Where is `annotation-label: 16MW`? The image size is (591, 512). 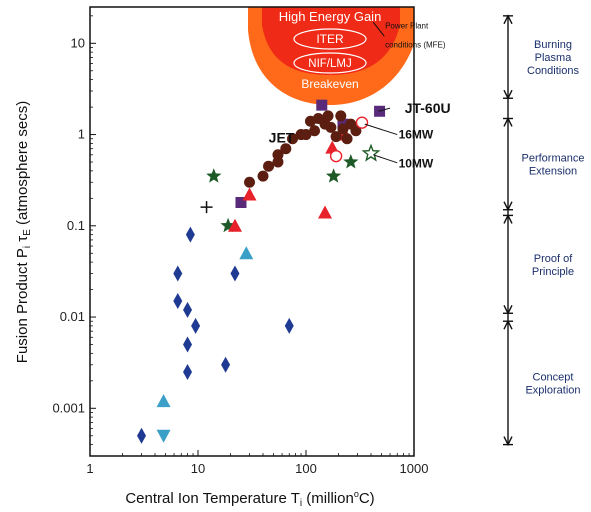
annotation-label: 16MW is located at coordinates (416, 135).